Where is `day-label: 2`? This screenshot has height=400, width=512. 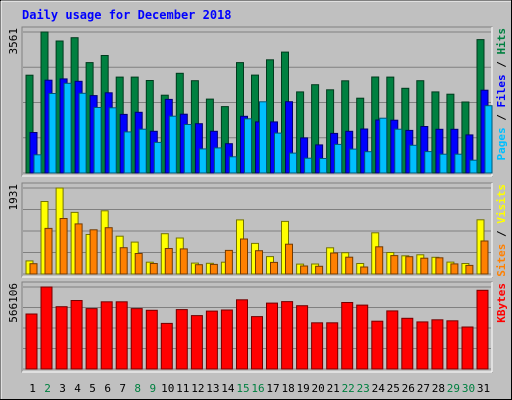 day-label: 2 is located at coordinates (47, 388).